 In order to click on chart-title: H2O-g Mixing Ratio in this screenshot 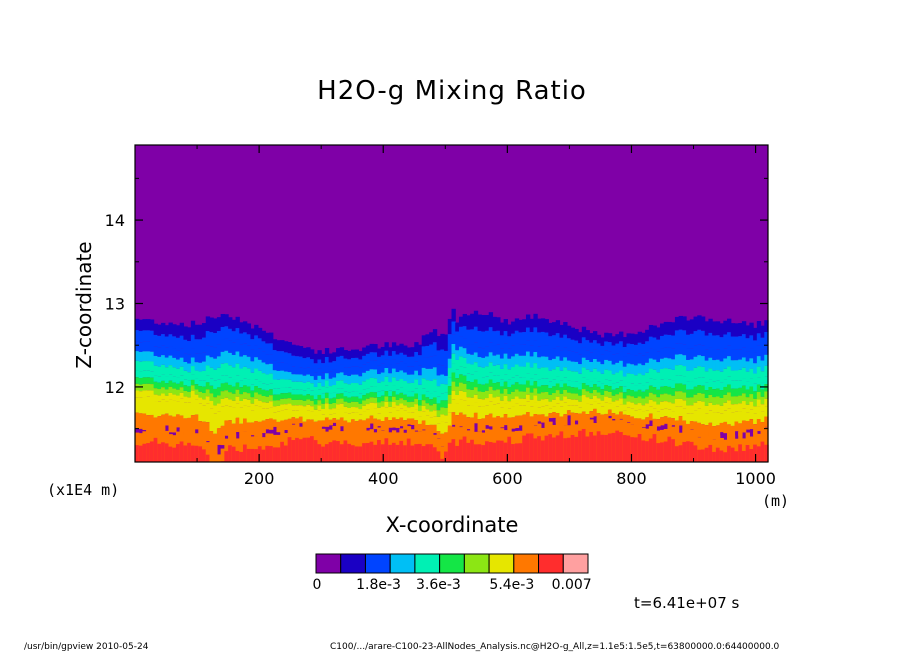, I will do `click(452, 91)`.